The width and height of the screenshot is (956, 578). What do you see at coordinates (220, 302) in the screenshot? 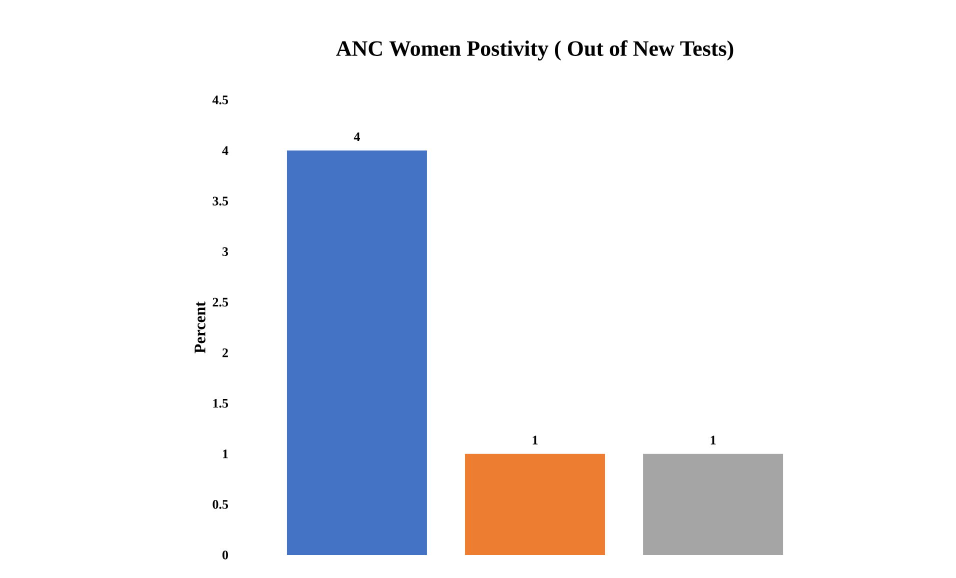
I see `y-tick-label: 2.5` at bounding box center [220, 302].